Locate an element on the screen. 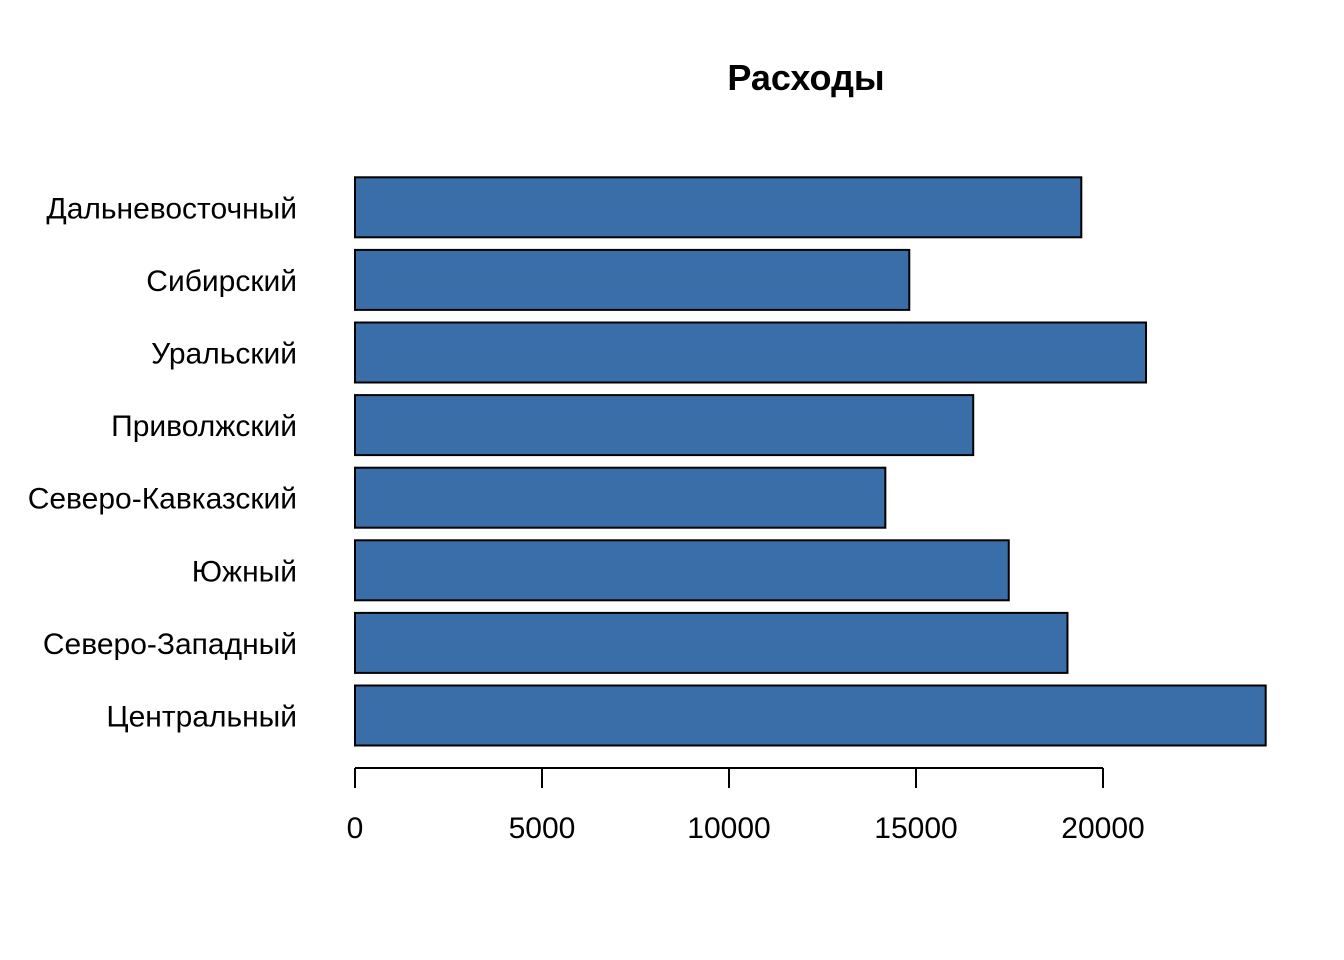 The width and height of the screenshot is (1344, 960). category-label: Сибирский is located at coordinates (221, 281).